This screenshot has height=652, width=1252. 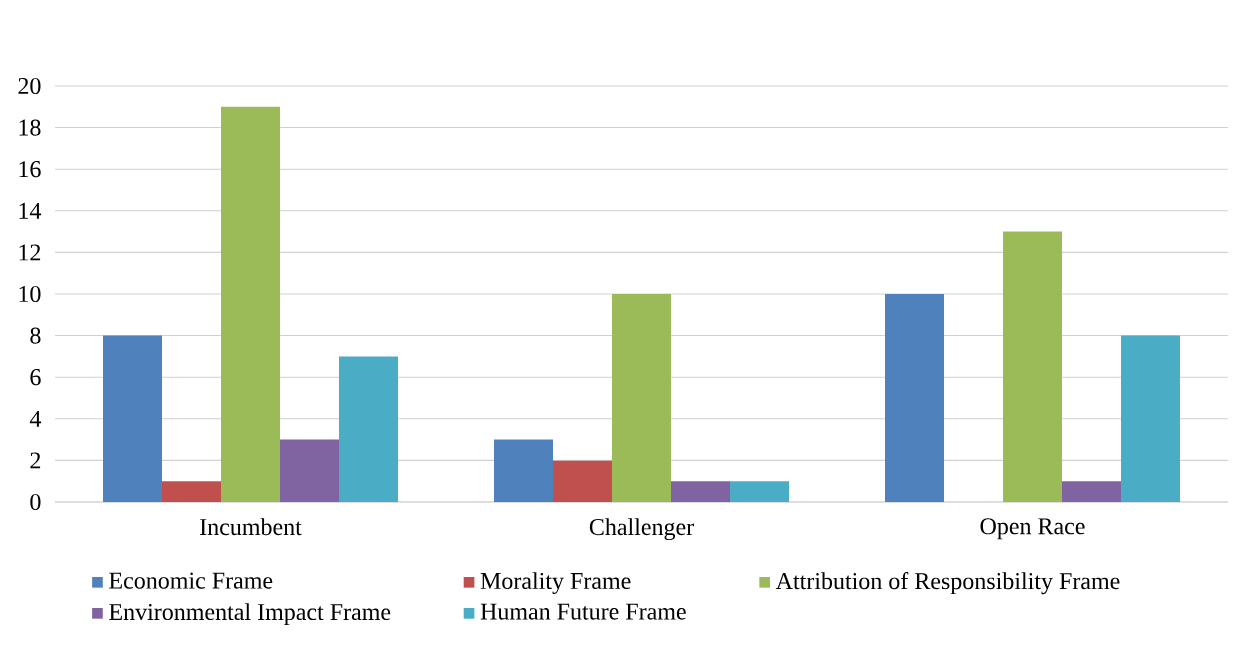 I want to click on y-tick-label: 20, so click(x=29, y=86).